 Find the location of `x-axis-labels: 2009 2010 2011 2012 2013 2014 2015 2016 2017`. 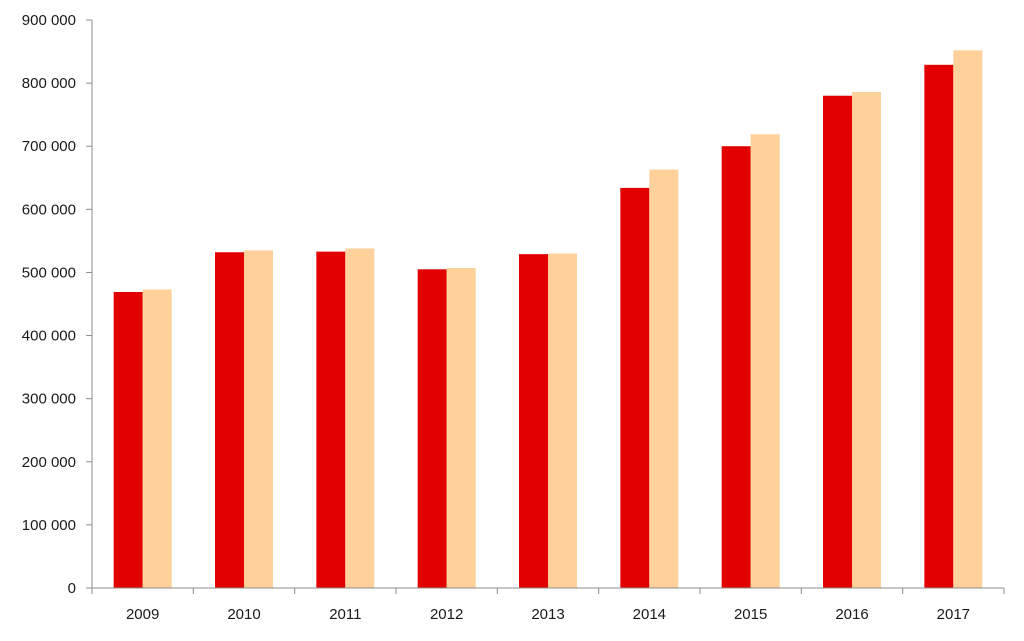

x-axis-labels: 2009 2010 2011 2012 2013 2014 2015 2016 2017 is located at coordinates (548, 605).